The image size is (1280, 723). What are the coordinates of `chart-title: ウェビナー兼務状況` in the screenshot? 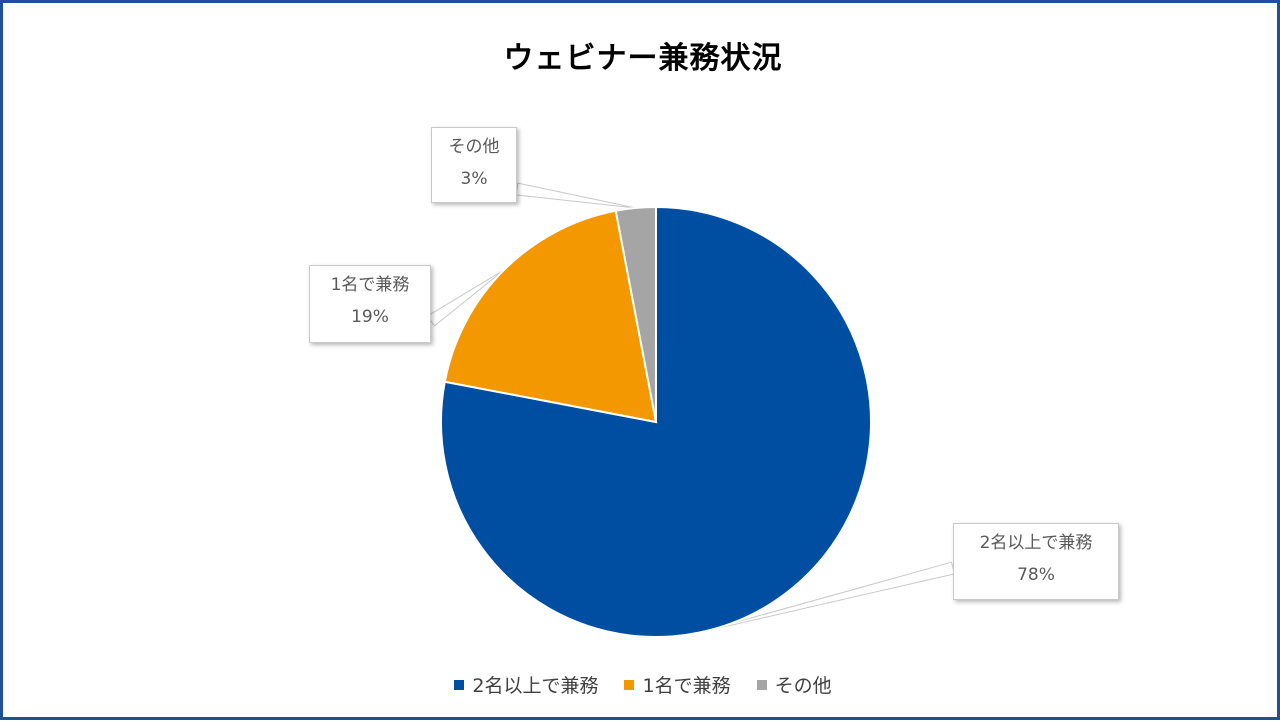 It's located at (643, 58).